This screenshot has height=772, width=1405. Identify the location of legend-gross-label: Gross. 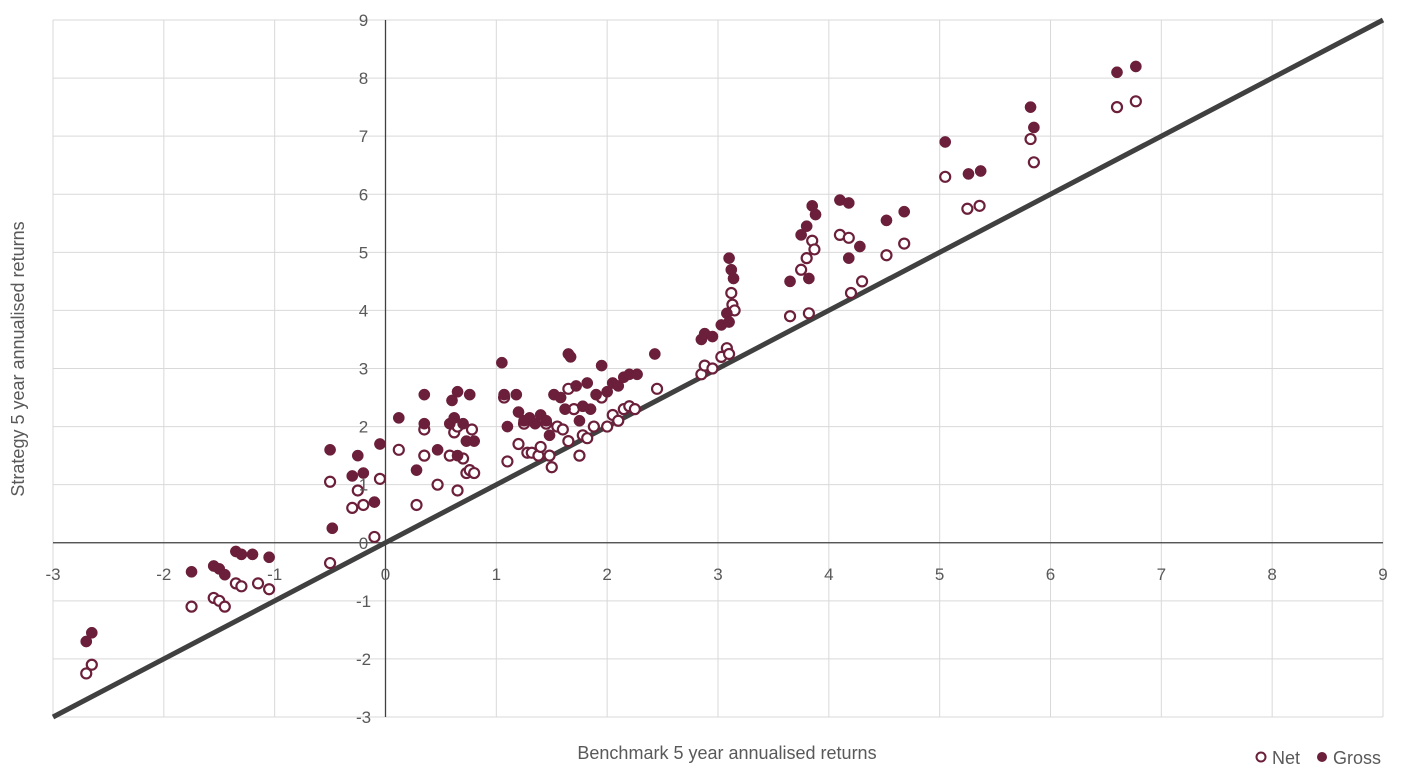
(1357, 757).